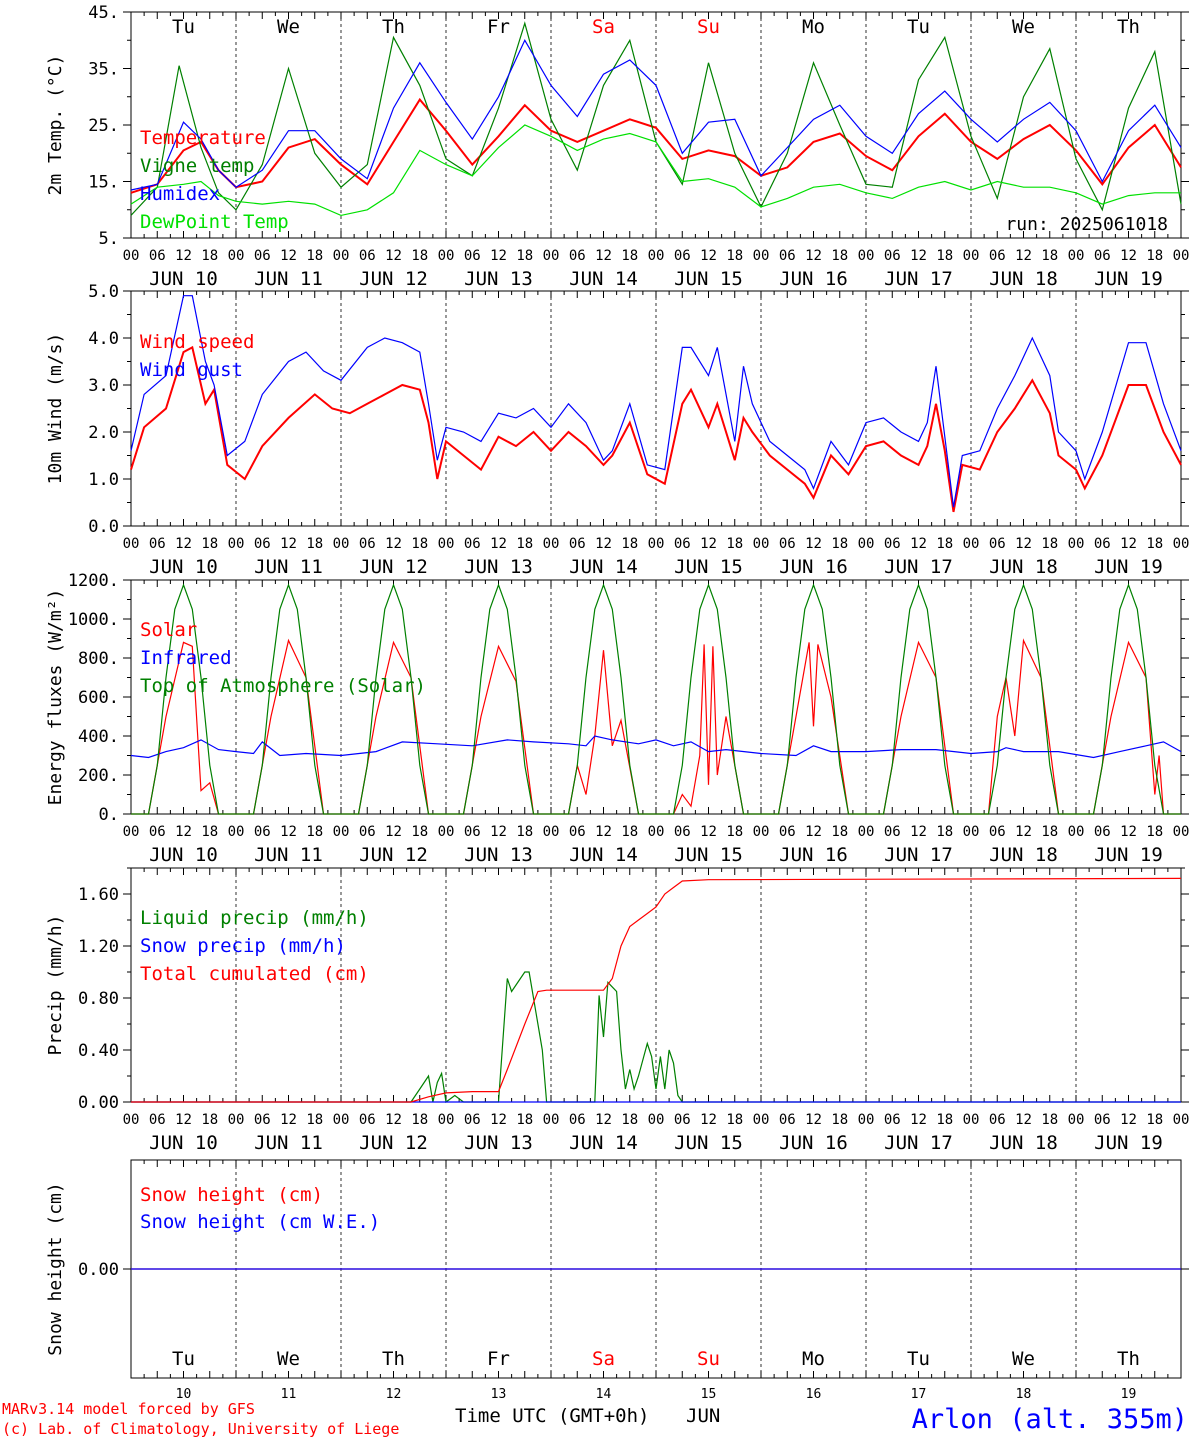  I want to click on panel-3-y-tick-label: 200., so click(98, 776).